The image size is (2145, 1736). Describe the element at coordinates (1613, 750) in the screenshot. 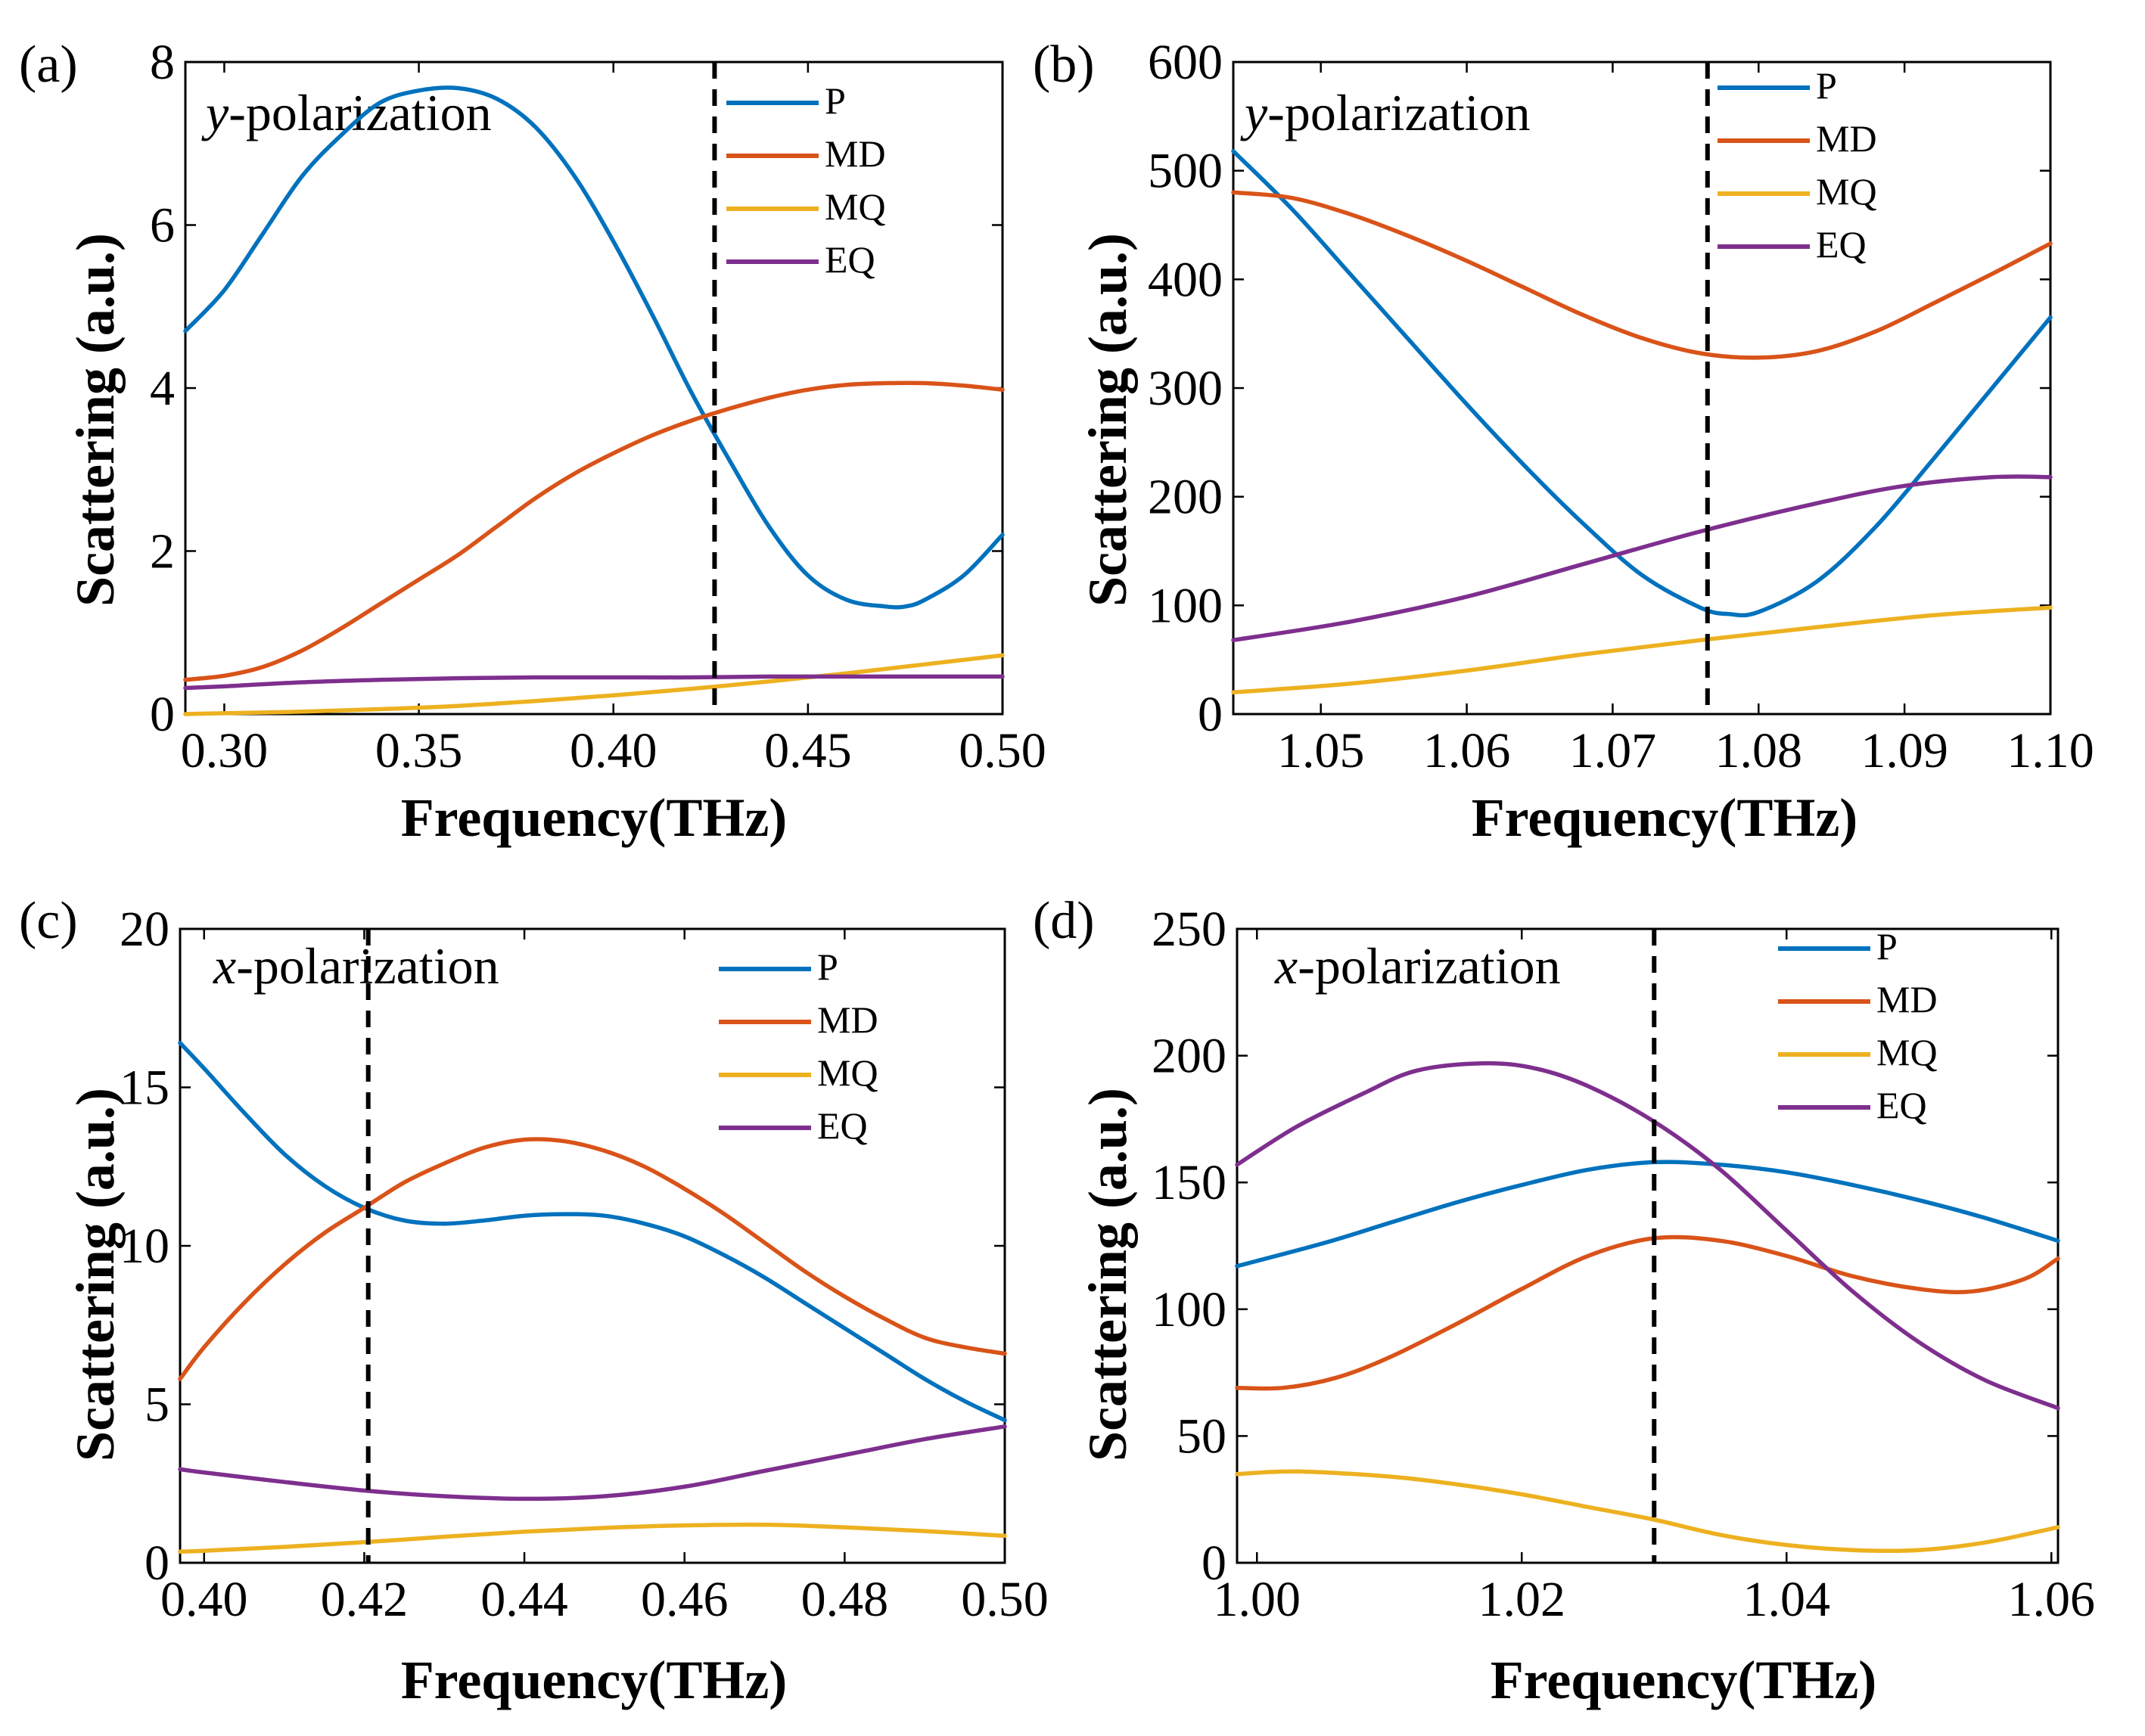

I see `x-tick-label: 1.07` at that location.